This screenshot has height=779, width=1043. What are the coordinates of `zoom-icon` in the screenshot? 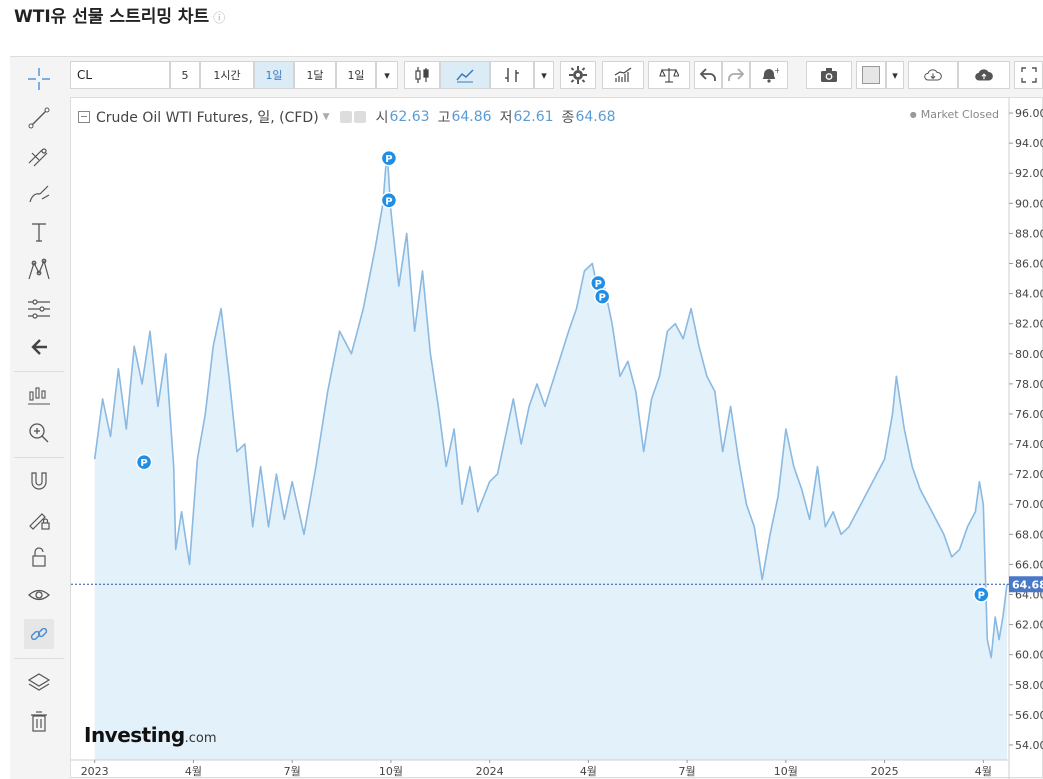 It's located at (39, 433).